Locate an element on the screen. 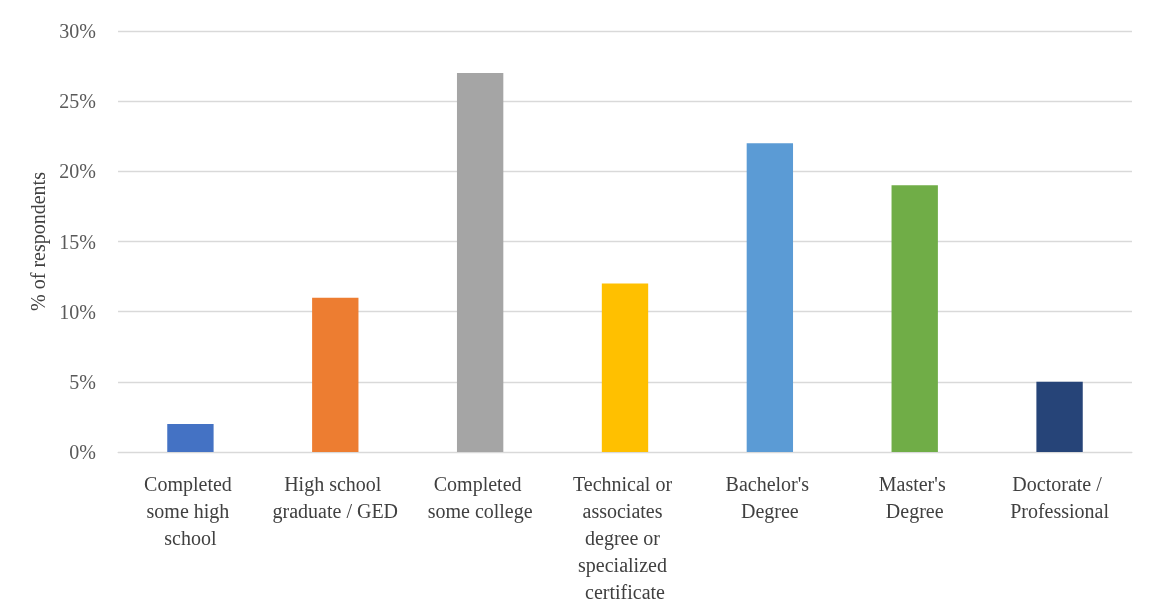  y-tick-label: 30% is located at coordinates (77, 31).